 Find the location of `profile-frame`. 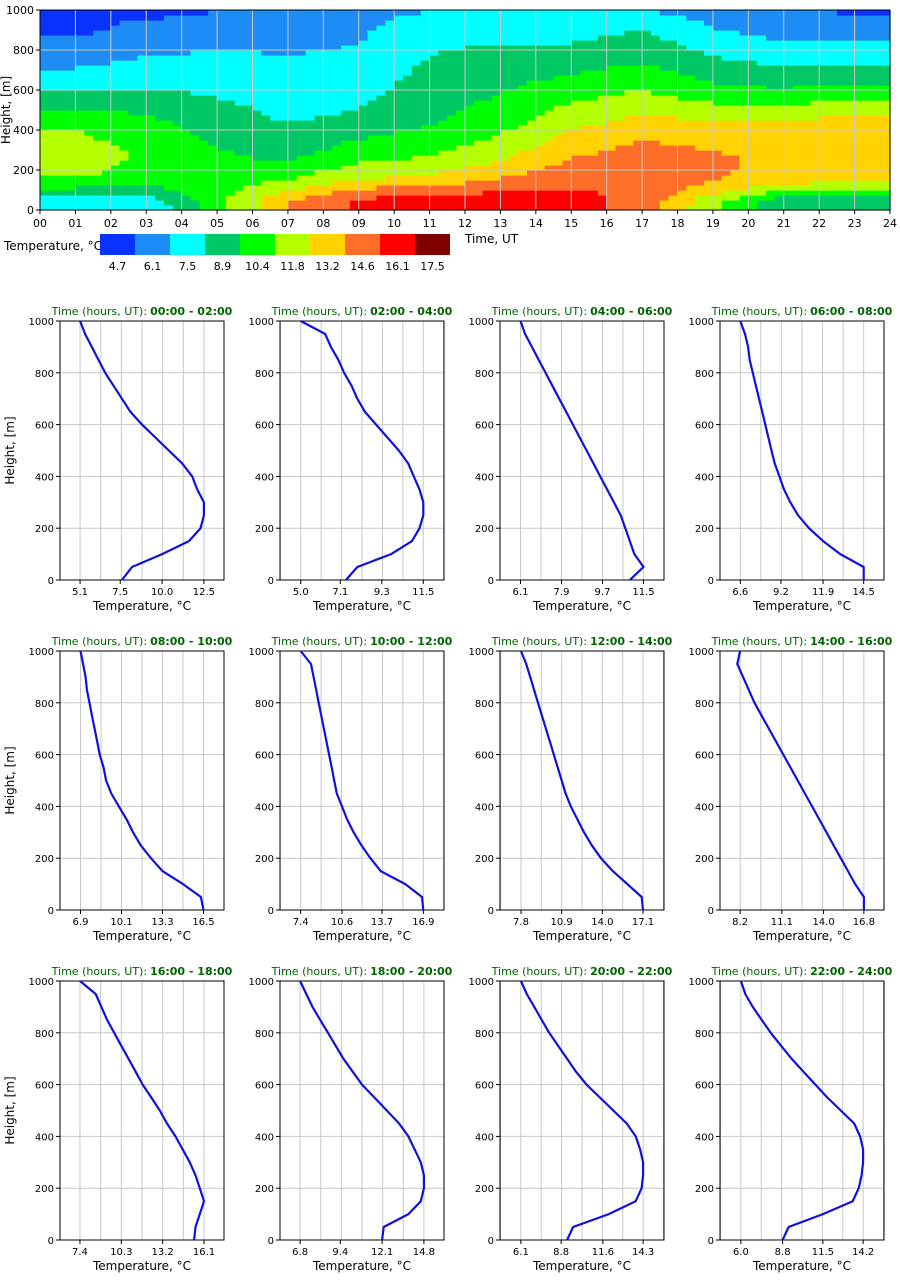

profile-frame is located at coordinates (362, 1110).